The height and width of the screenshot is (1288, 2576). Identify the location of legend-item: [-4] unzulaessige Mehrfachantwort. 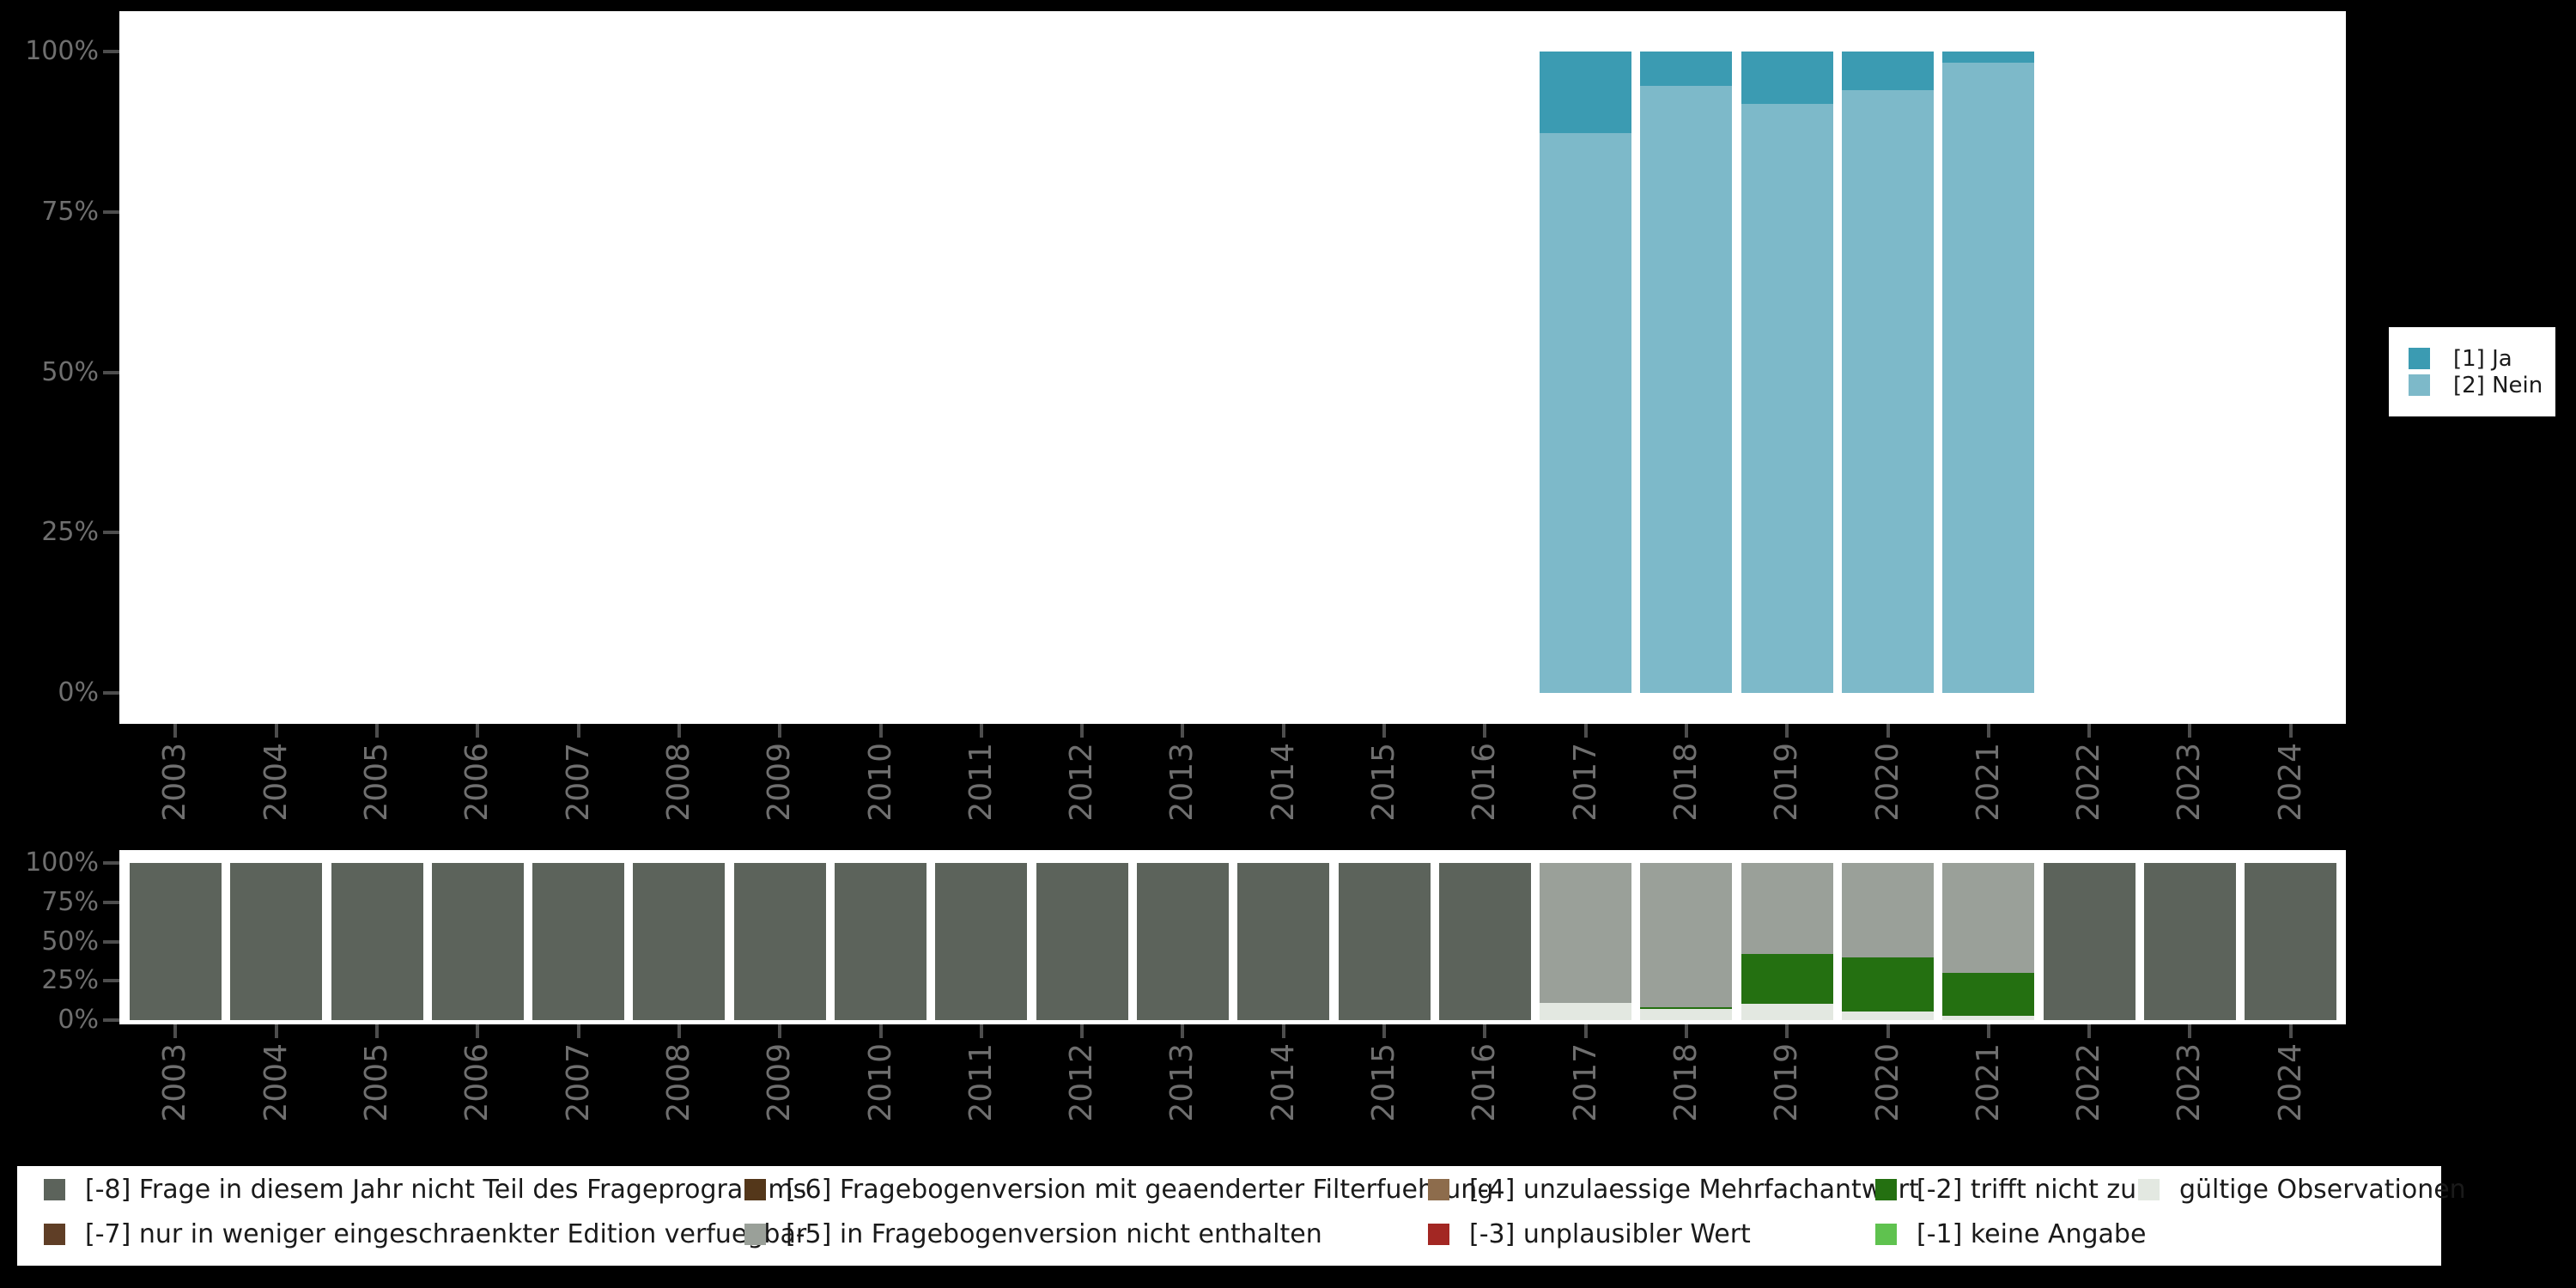
(1771, 1190).